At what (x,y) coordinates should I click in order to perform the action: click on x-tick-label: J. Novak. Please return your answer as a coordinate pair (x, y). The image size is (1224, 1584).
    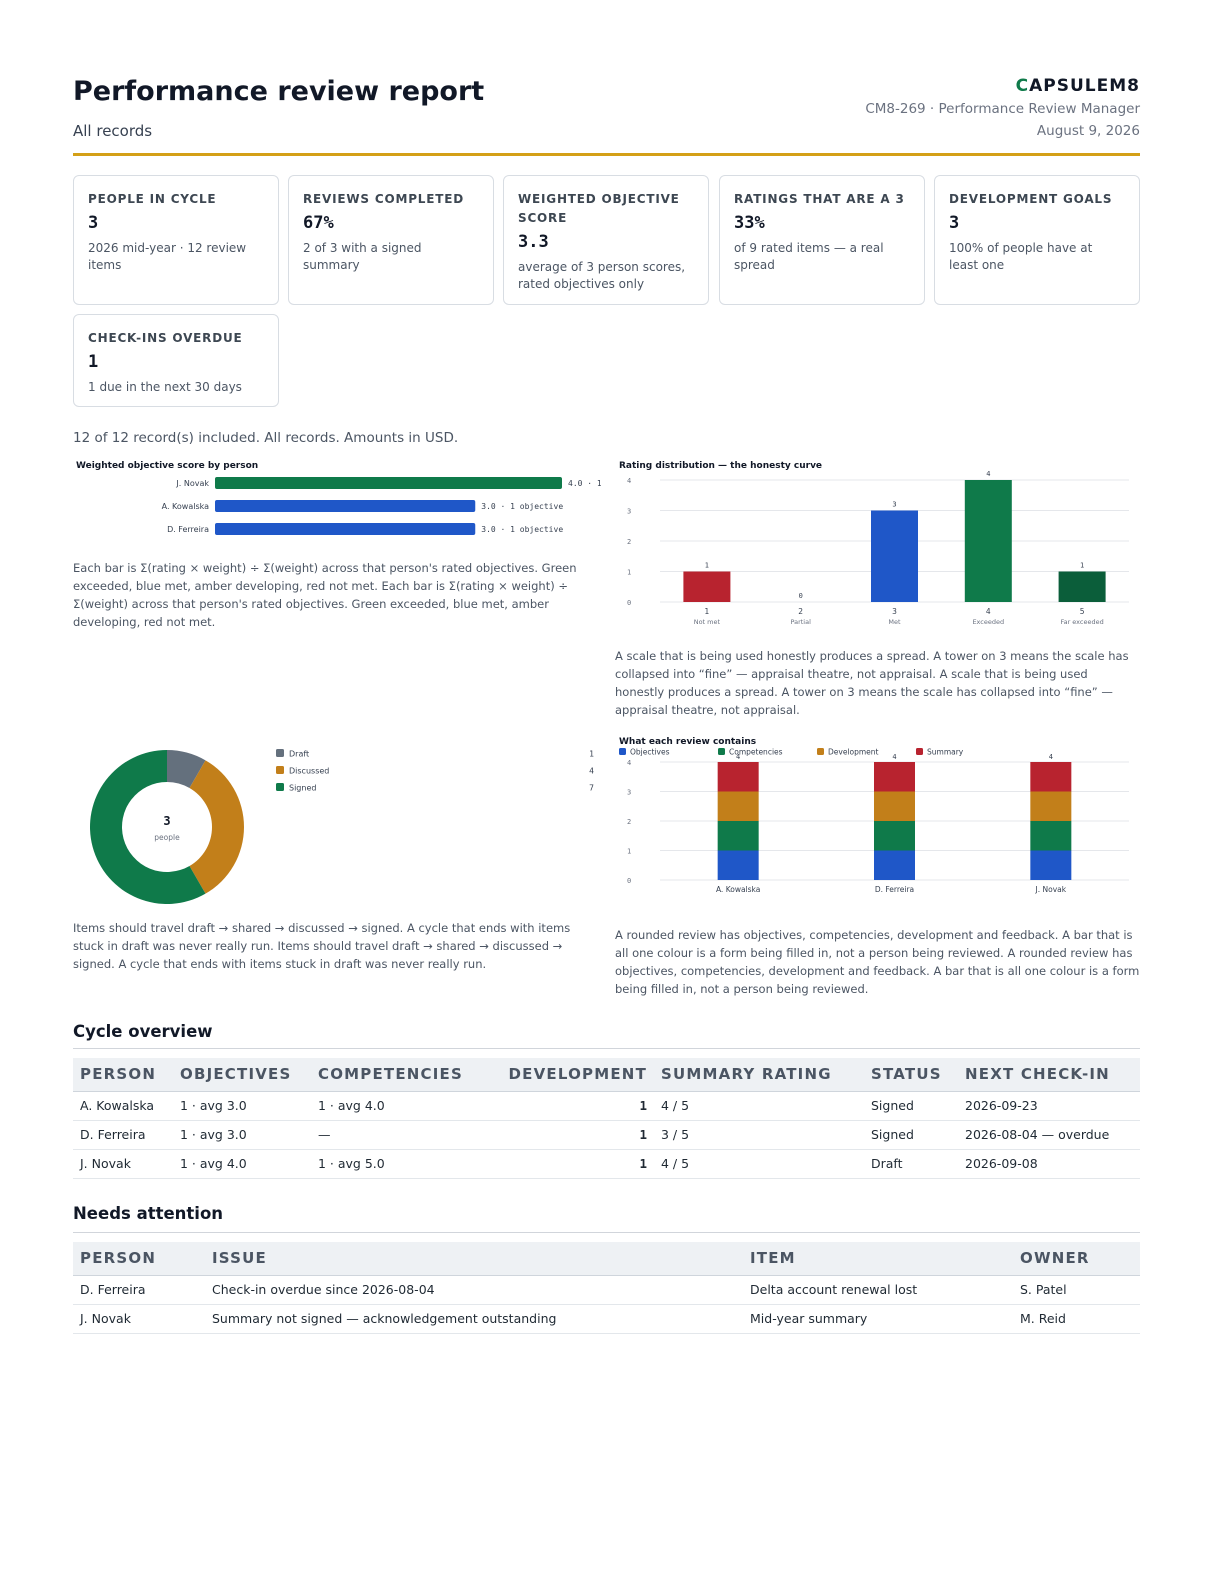
    Looking at the image, I should click on (1051, 889).